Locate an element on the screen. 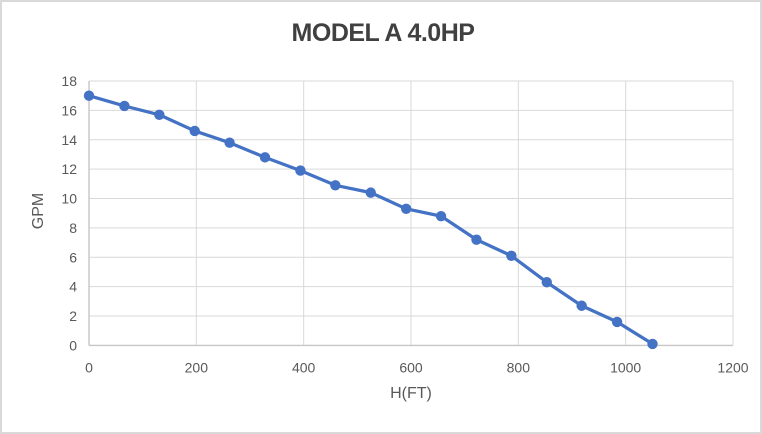 The image size is (762, 434). y-tick-label: 18 is located at coordinates (69, 81).